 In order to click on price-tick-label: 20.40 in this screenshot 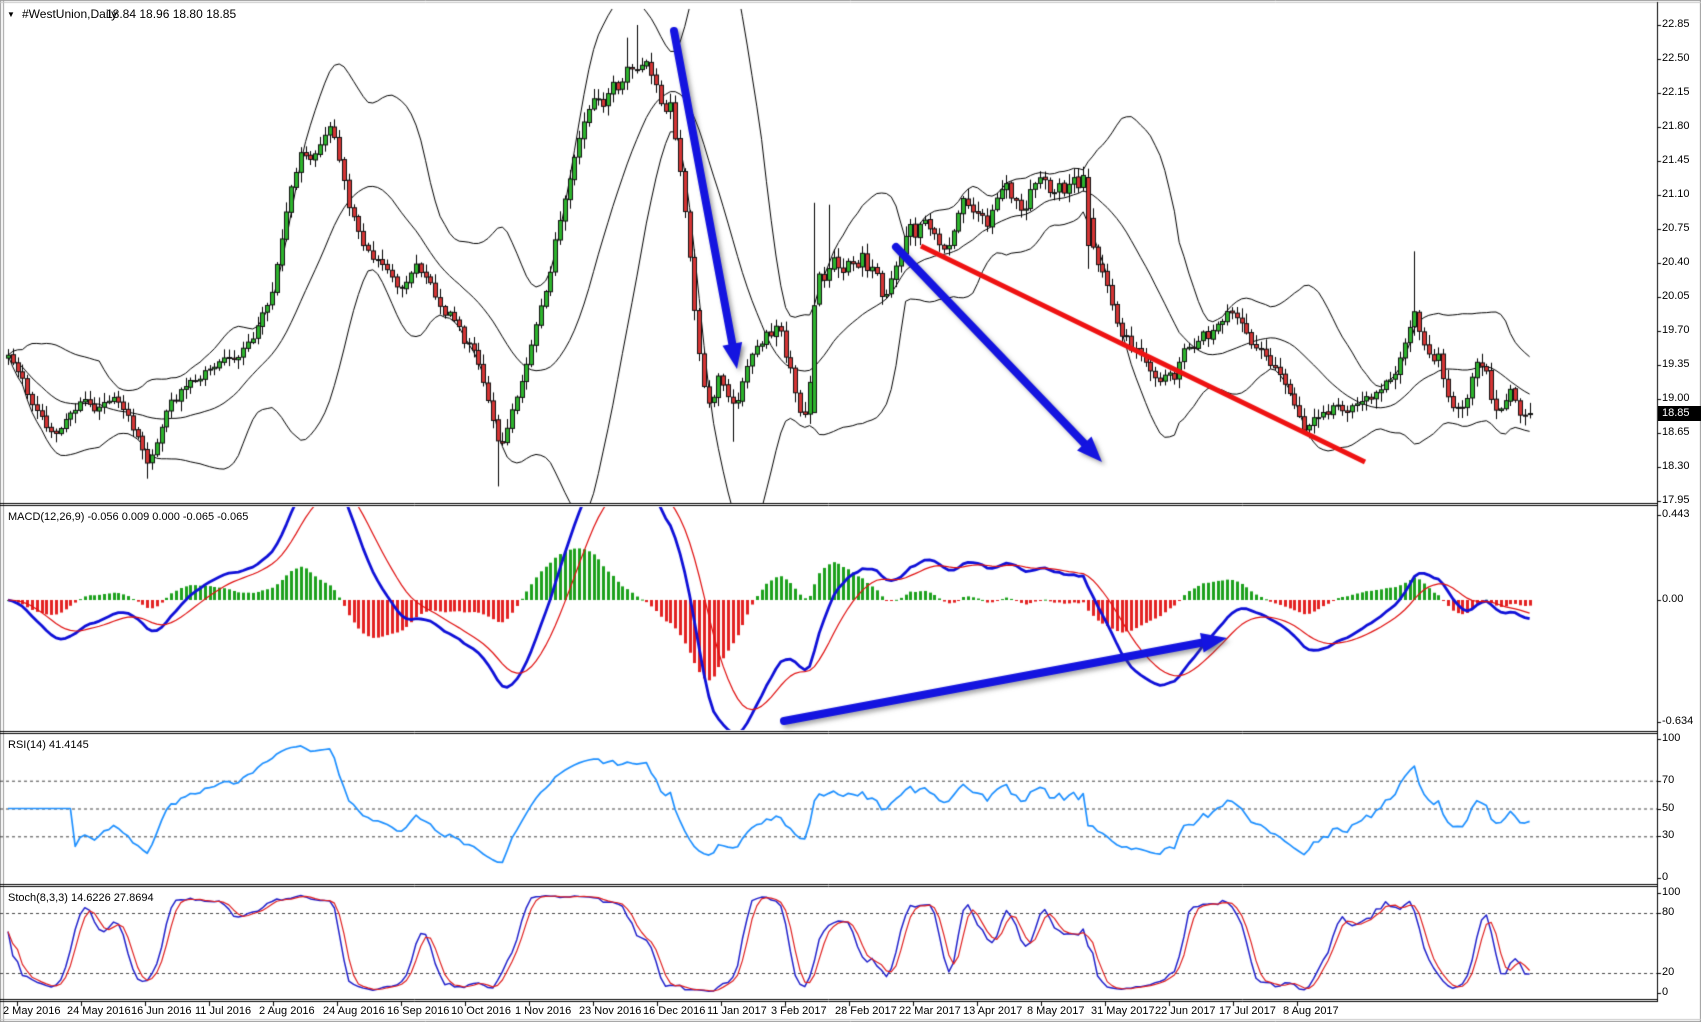, I will do `click(1676, 262)`.